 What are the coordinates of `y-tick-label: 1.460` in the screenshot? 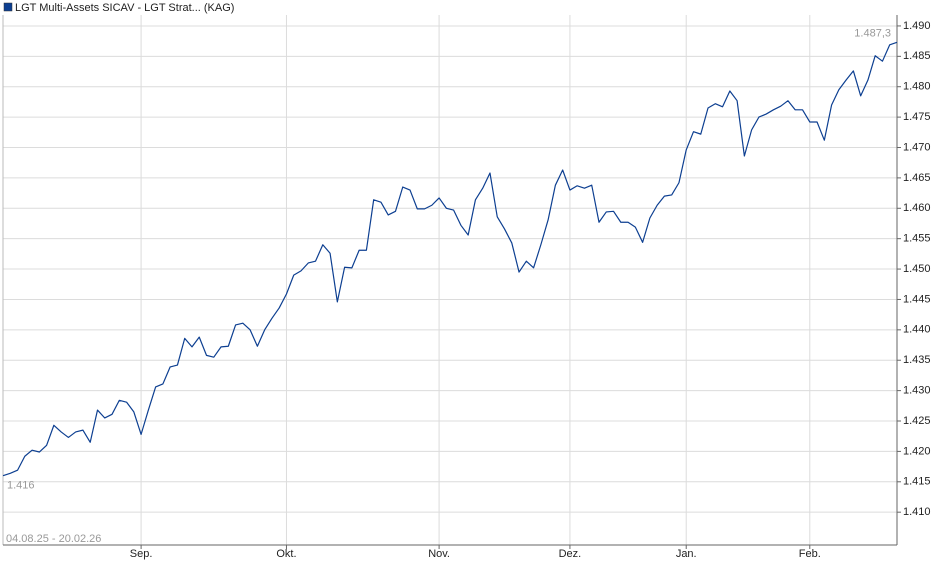 It's located at (917, 208).